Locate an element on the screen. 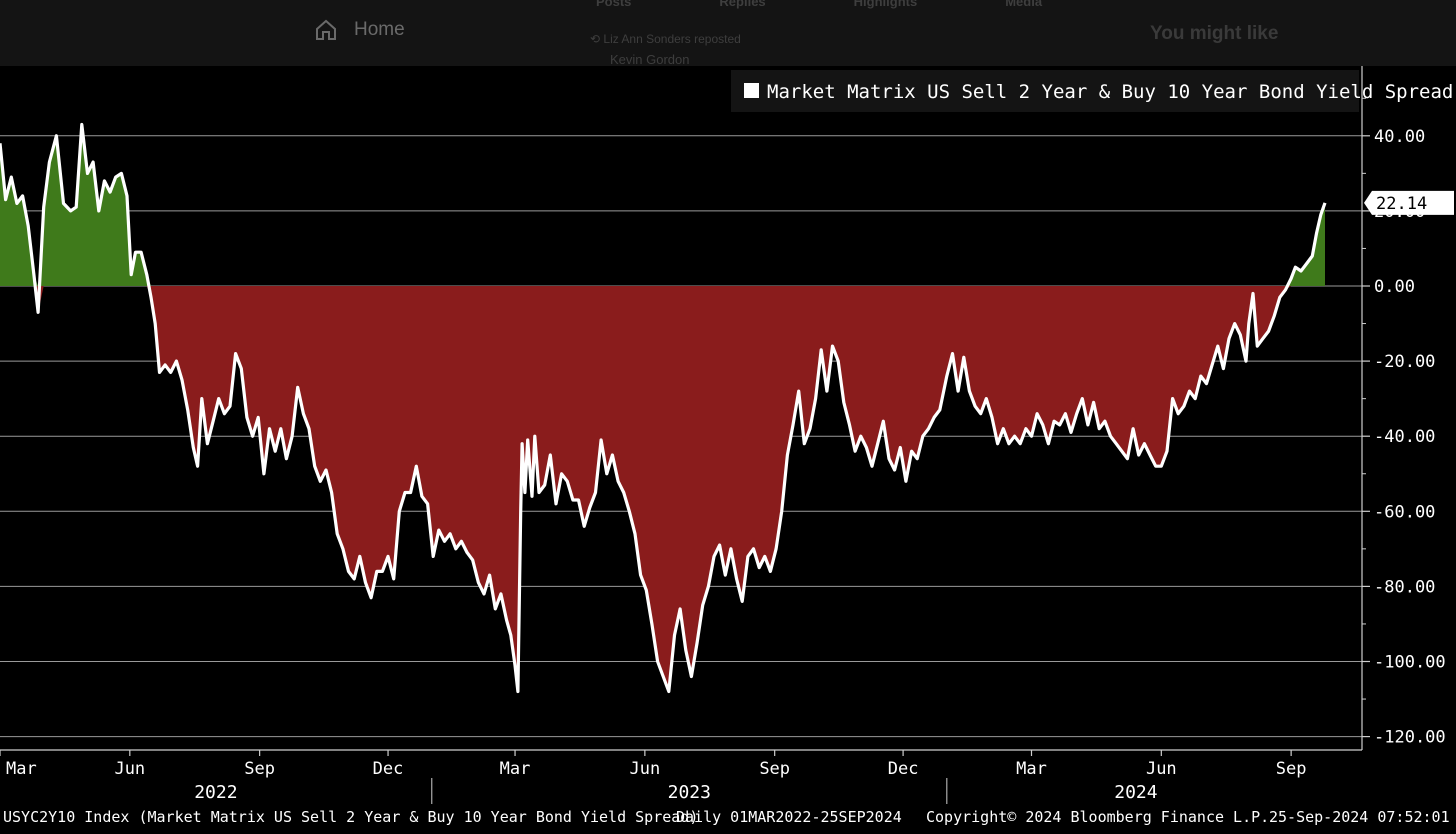 The image size is (1456, 834). last-value-tag: 22.14 is located at coordinates (1409, 202).